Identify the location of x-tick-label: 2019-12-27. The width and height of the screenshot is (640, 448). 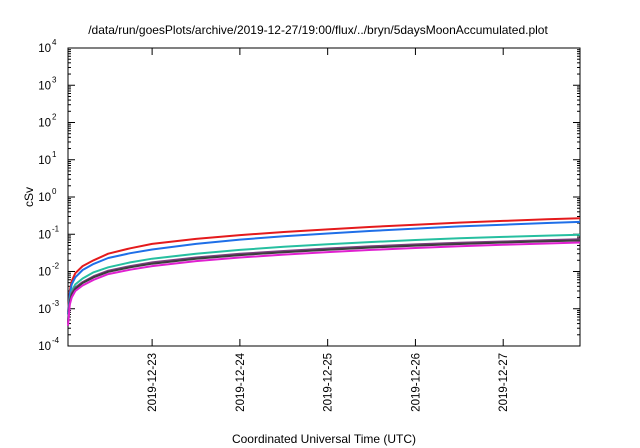
(504, 382).